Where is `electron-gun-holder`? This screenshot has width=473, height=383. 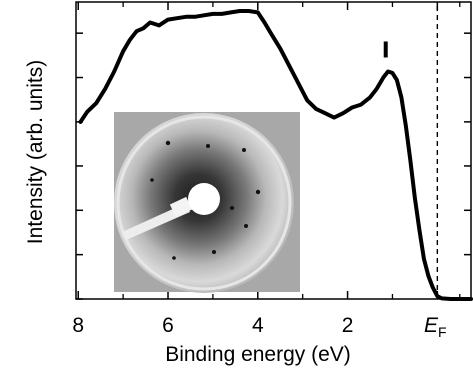 electron-gun-holder is located at coordinates (156, 221).